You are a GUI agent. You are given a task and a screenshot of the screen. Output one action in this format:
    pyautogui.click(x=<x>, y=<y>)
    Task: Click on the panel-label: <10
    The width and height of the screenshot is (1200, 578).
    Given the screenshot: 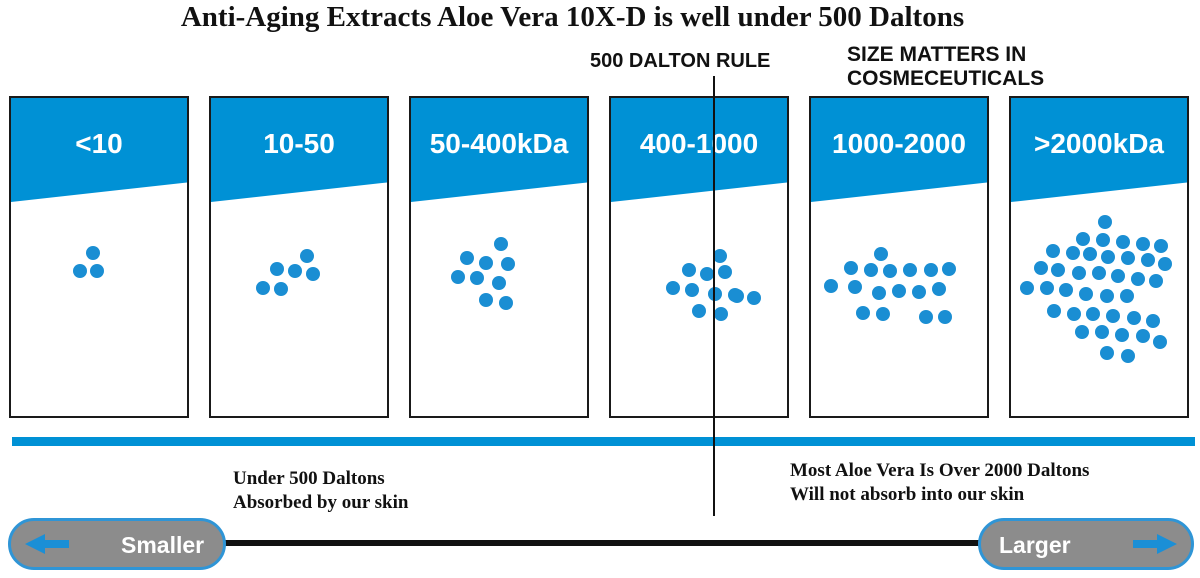 What is the action you would take?
    pyautogui.click(x=99, y=143)
    